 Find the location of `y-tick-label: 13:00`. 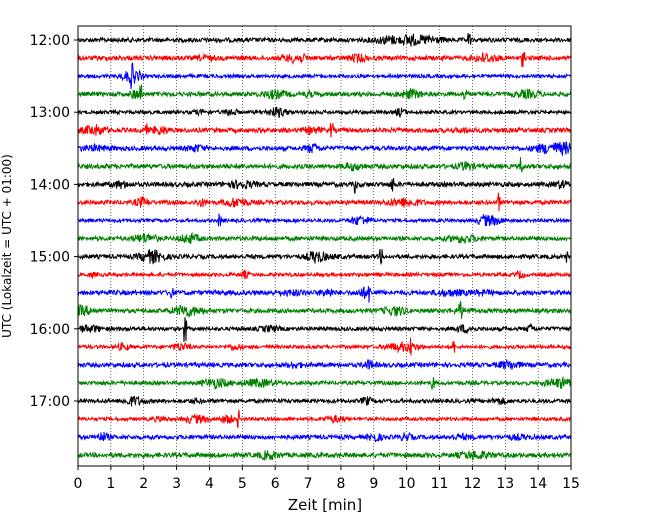

y-tick-label: 13:00 is located at coordinates (50, 113).